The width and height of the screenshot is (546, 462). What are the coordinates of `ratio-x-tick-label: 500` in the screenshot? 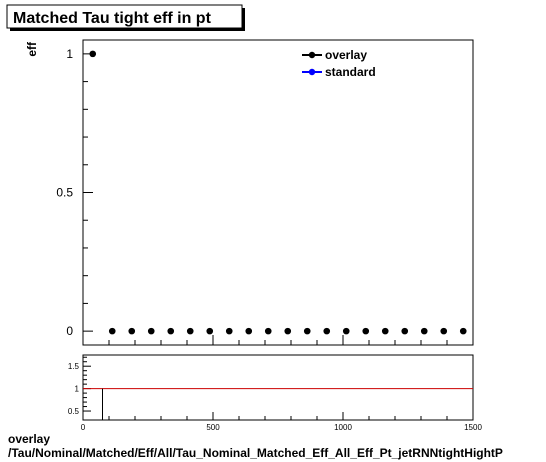 It's located at (213, 427).